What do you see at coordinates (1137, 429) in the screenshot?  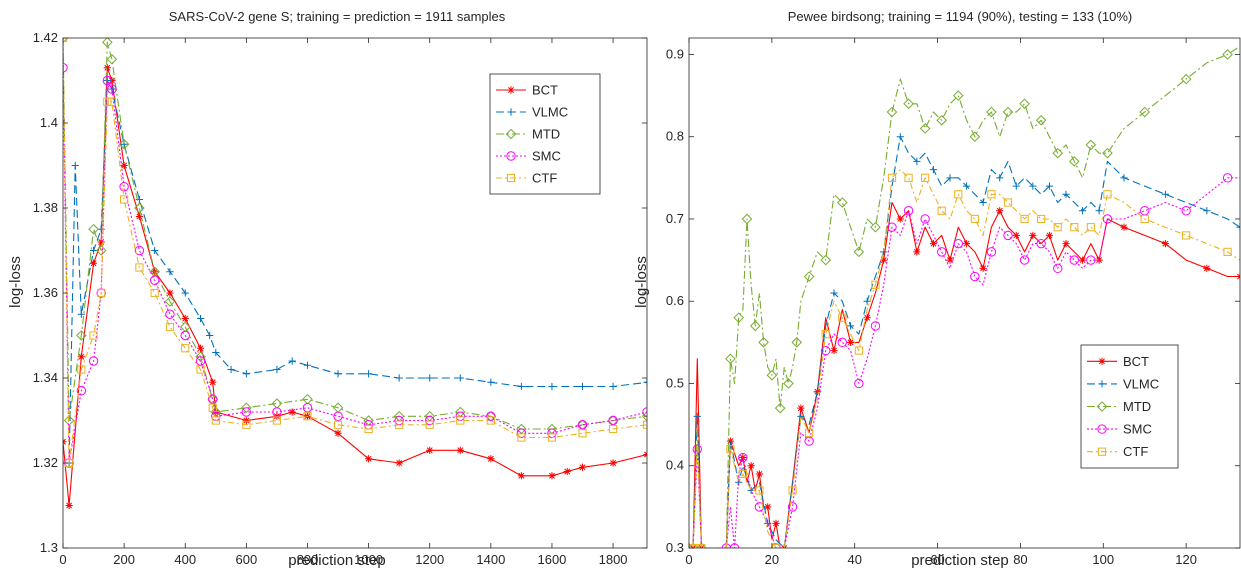 I see `legend-label: SMC` at bounding box center [1137, 429].